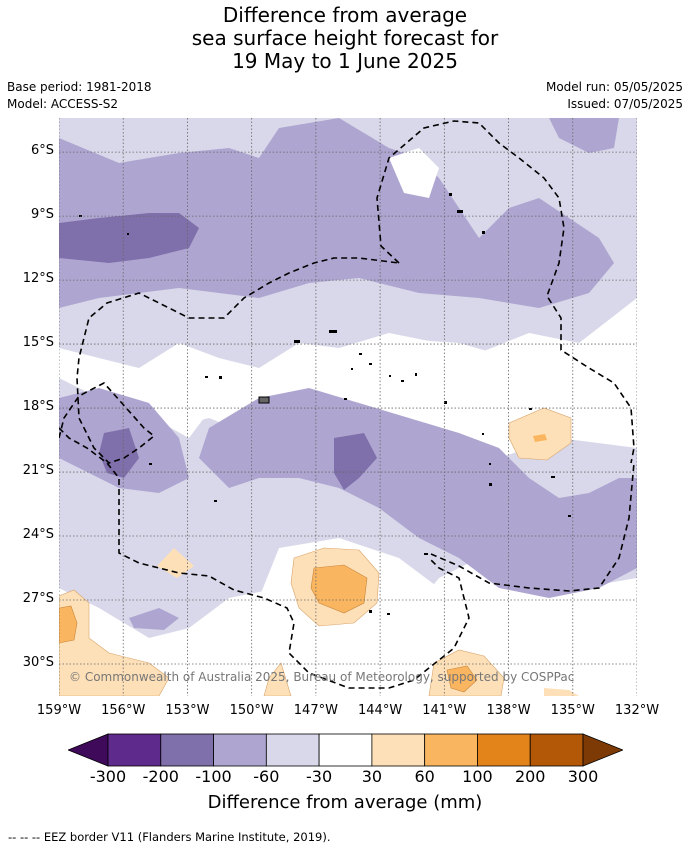  What do you see at coordinates (38, 279) in the screenshot?
I see `latitude-tick-label: 12°S` at bounding box center [38, 279].